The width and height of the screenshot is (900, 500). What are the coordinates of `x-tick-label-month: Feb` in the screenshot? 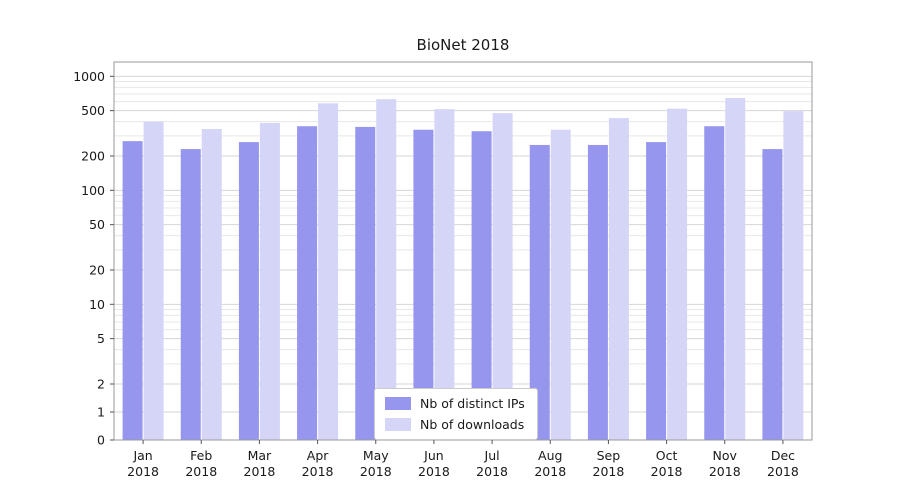 It's located at (201, 455).